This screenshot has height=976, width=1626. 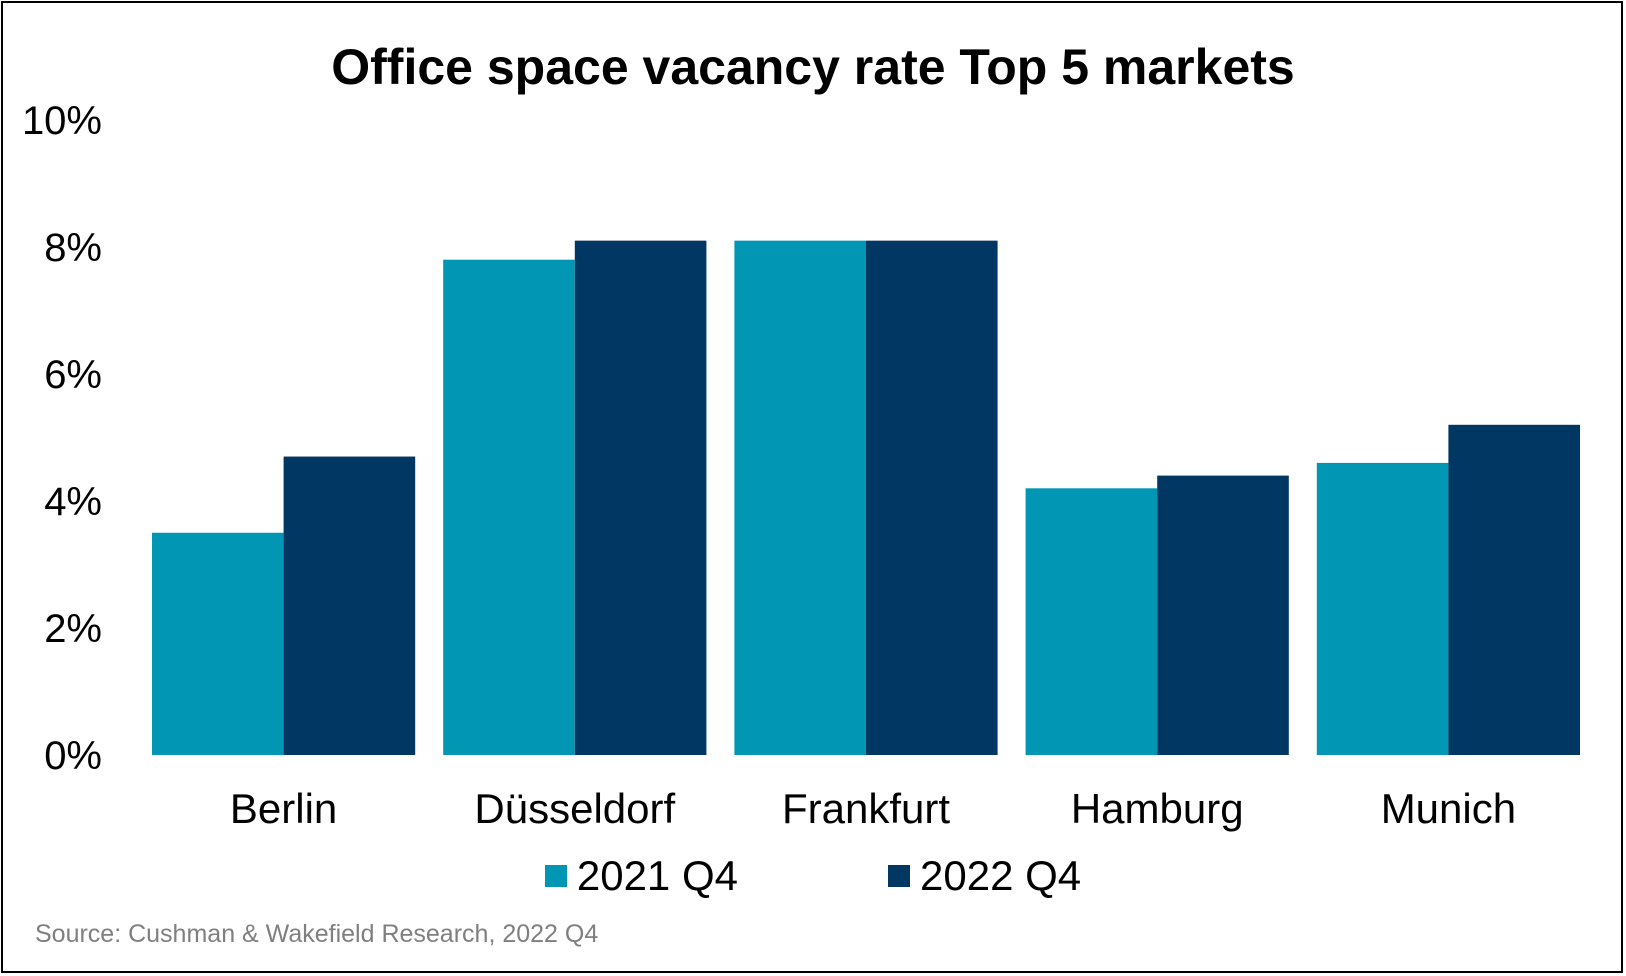 What do you see at coordinates (73, 502) in the screenshot?
I see `y-tick-label: 4%` at bounding box center [73, 502].